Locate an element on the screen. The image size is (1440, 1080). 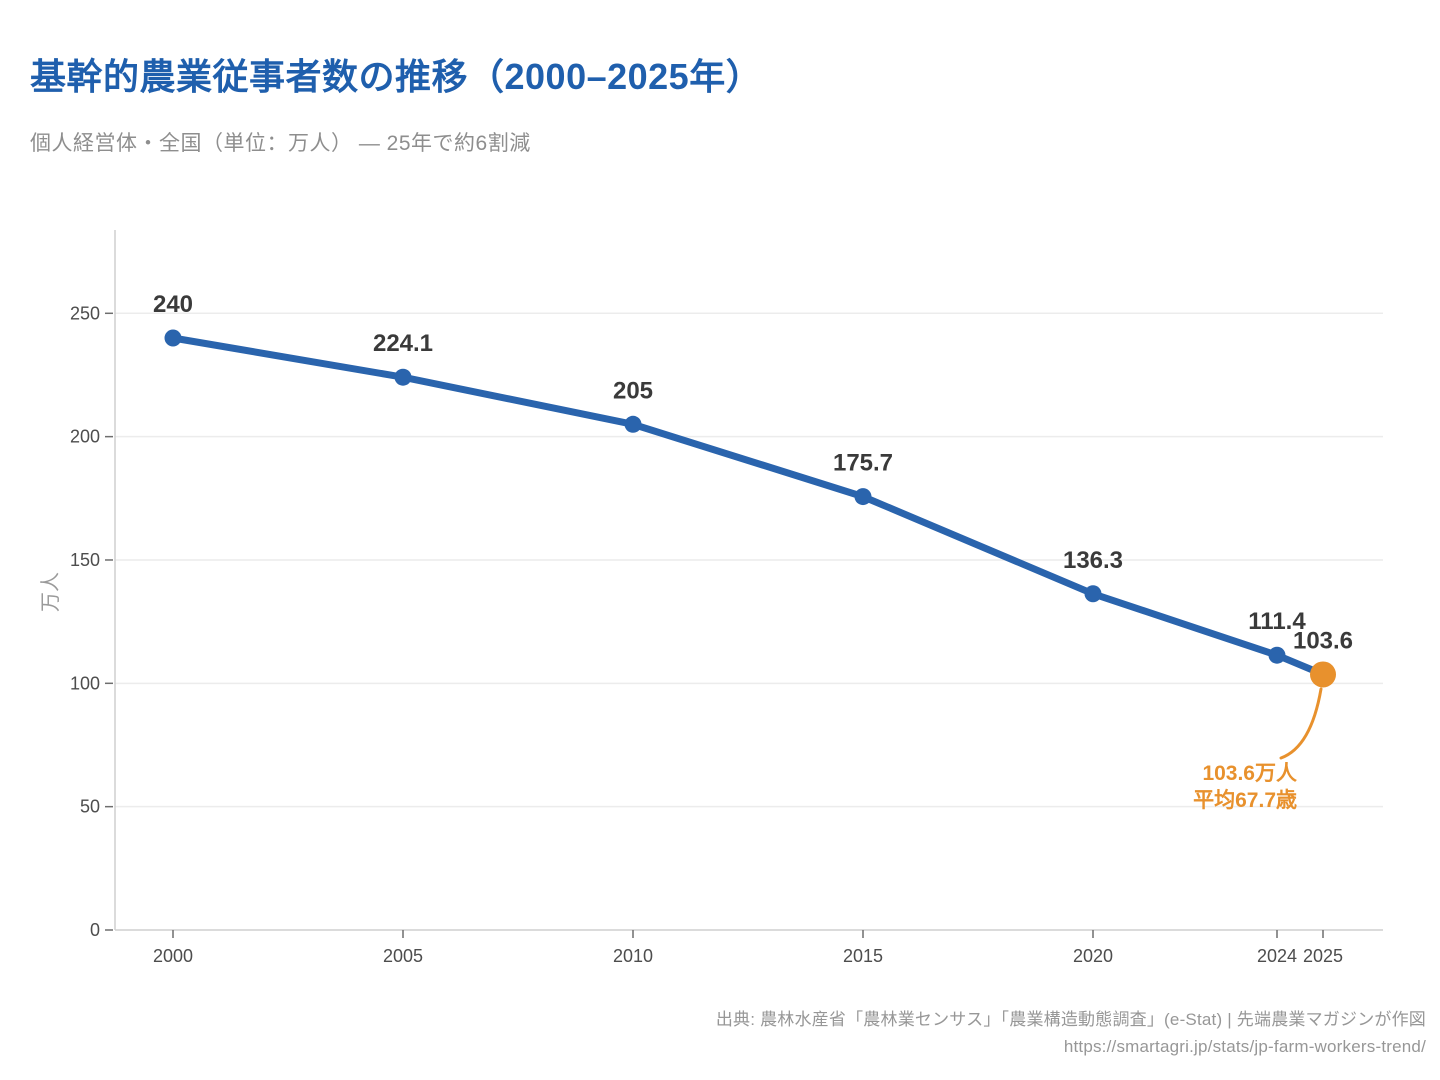
page-subtitle: 個人経営体・全国（単位：万人） — 25年で約6割減 is located at coordinates (280, 143).